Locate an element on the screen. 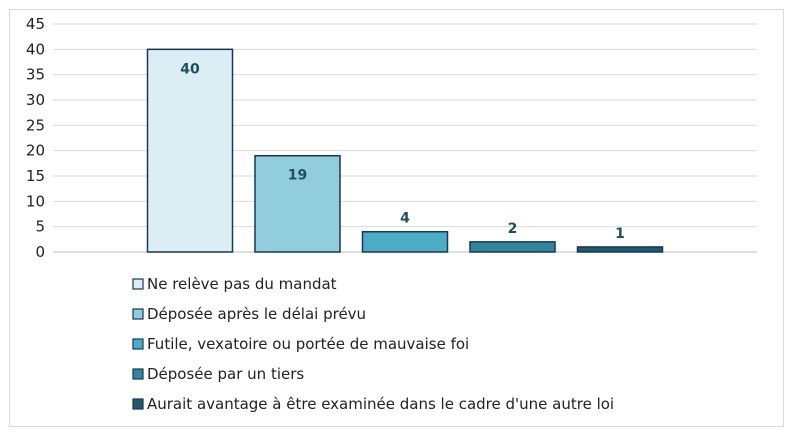 Image resolution: width=796 pixels, height=437 pixels. legend-label: Ne relève pas du mandat is located at coordinates (242, 284).